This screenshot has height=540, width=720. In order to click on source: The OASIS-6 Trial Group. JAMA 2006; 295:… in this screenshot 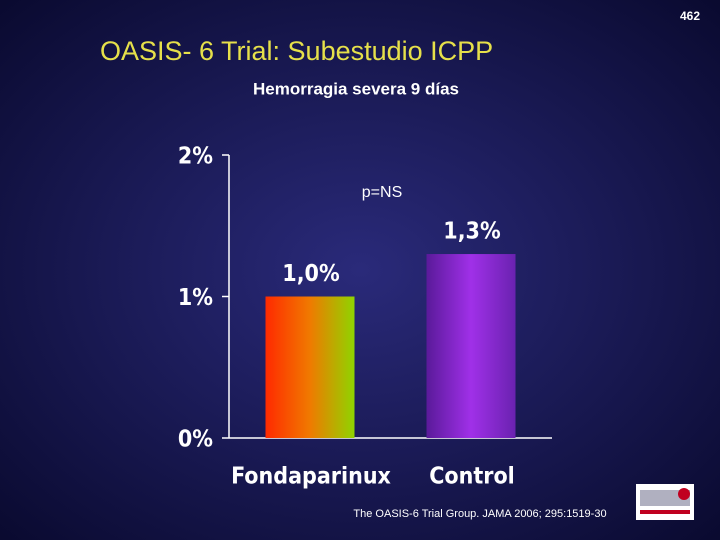, I will do `click(479, 514)`.